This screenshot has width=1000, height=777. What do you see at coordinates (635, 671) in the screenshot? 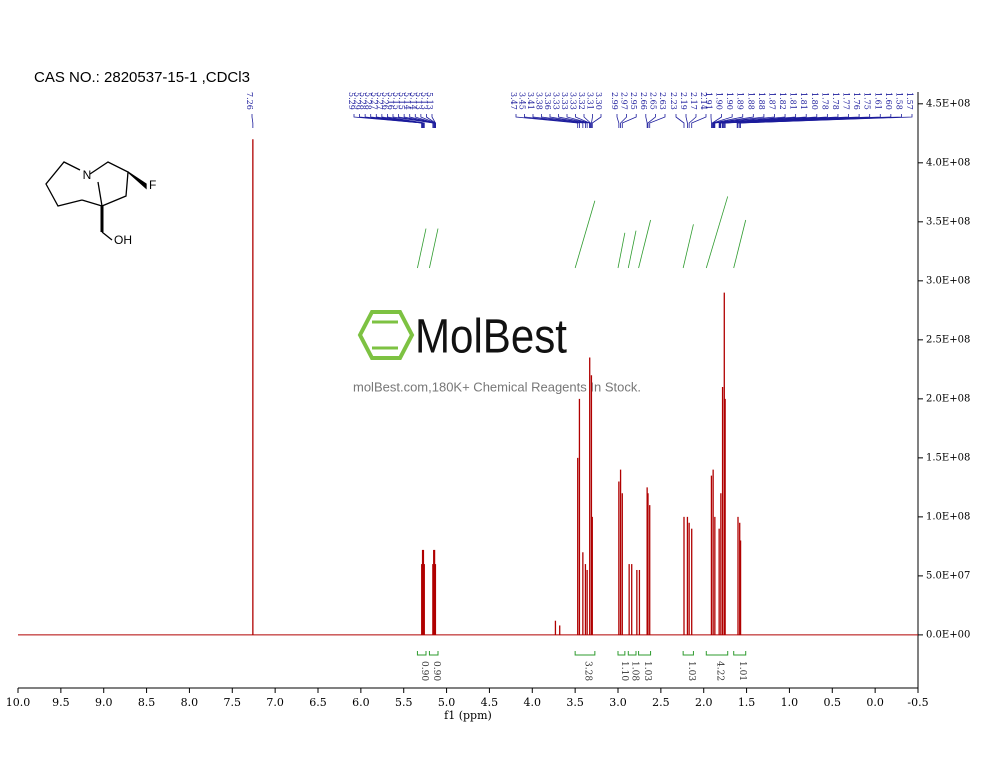
I see `integral-label: 1.08` at bounding box center [635, 671].